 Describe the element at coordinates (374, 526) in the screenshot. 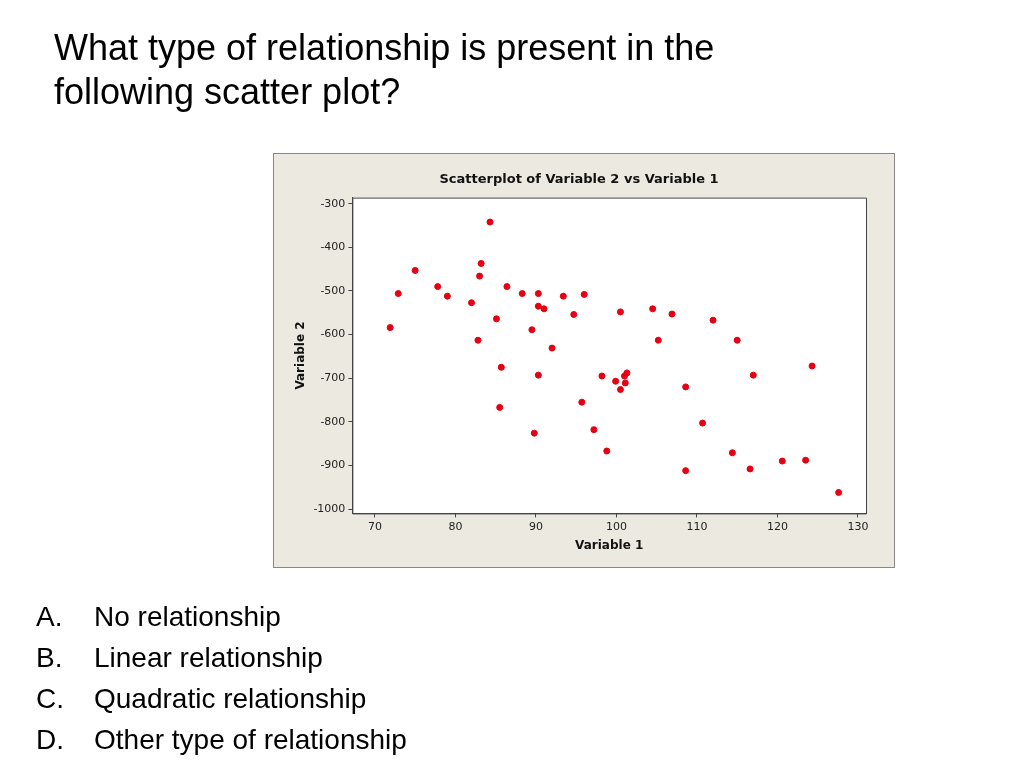

I see `x-tick-label: 70` at that location.